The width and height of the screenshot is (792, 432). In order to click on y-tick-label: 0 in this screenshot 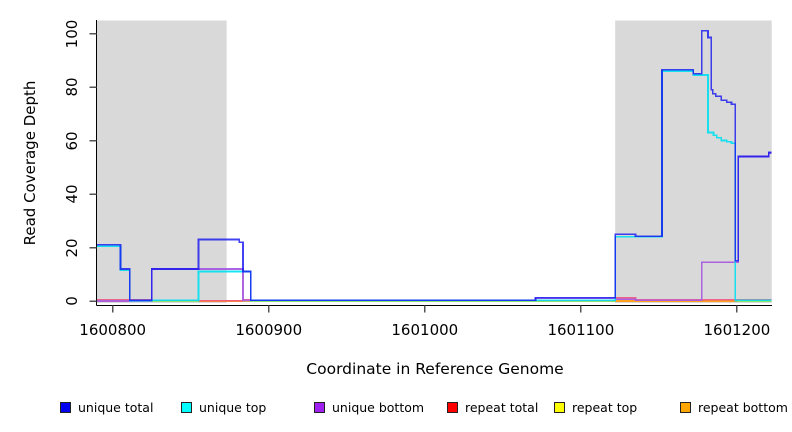, I will do `click(72, 301)`.